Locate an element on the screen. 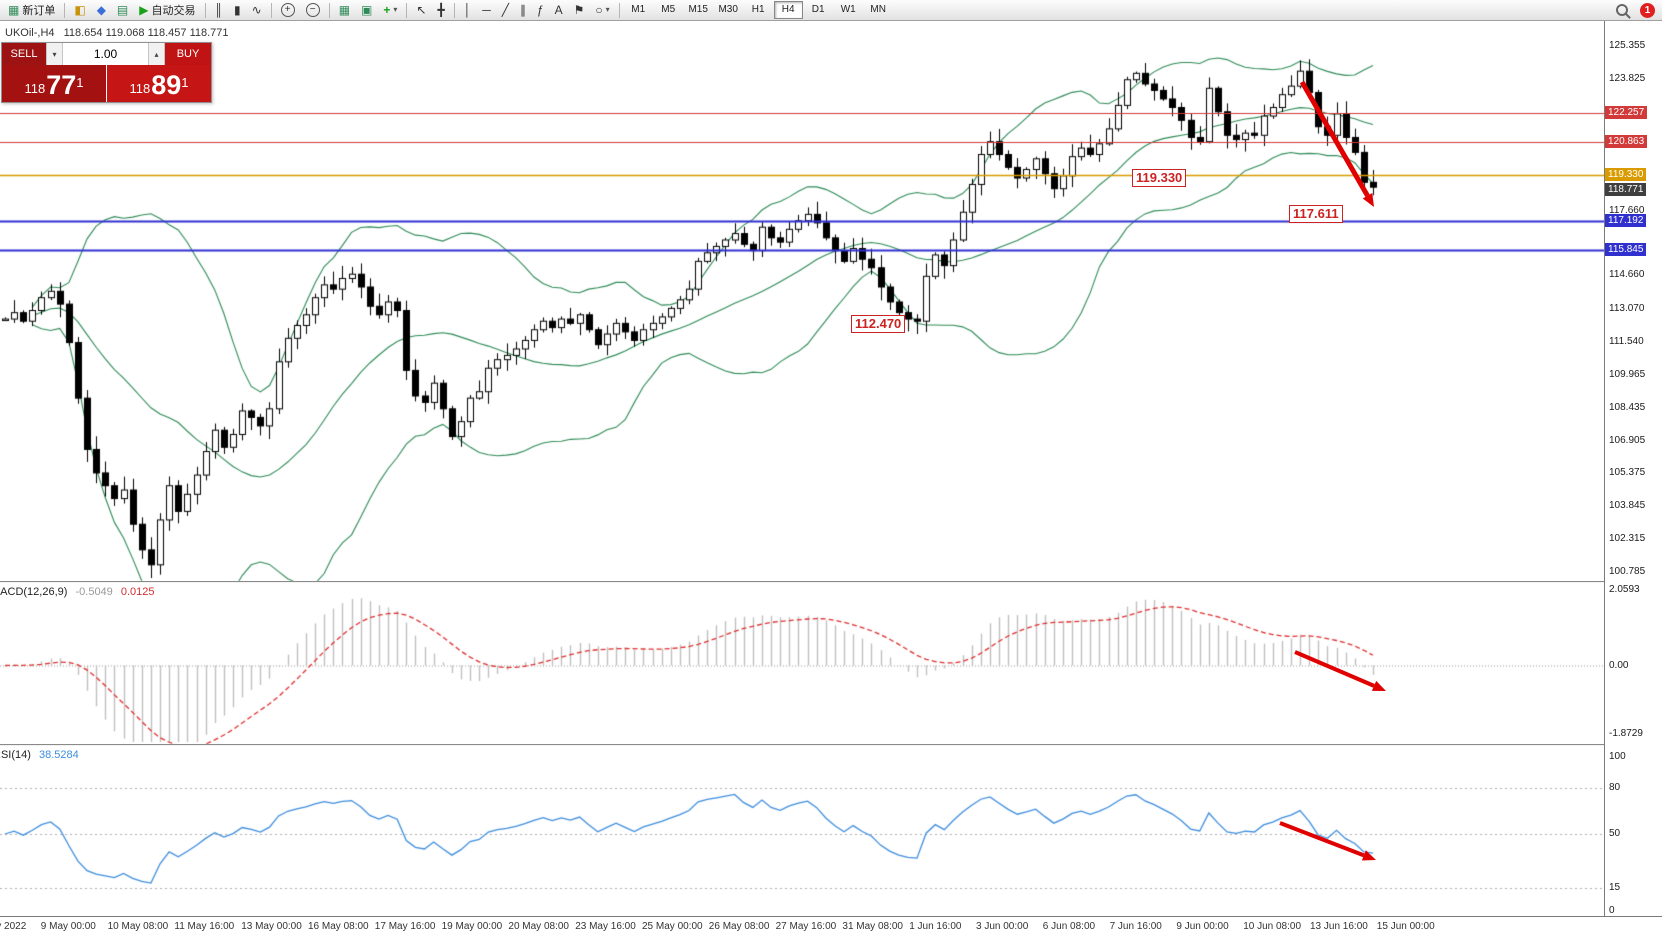 The image size is (1662, 937). rsi-axis-label: 100 is located at coordinates (1617, 756).